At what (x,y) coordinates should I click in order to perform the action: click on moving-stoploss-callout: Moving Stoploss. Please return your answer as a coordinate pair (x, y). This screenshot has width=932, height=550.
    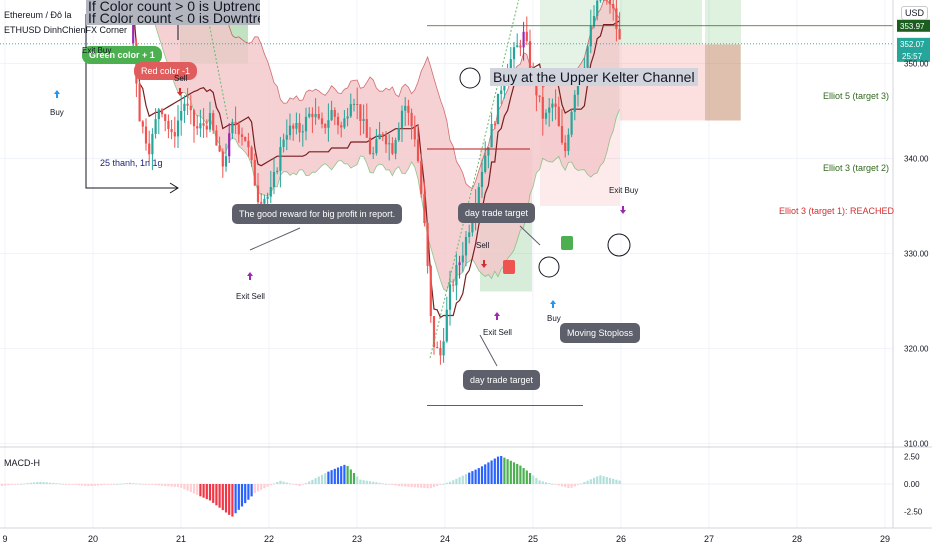
    Looking at the image, I should click on (600, 333).